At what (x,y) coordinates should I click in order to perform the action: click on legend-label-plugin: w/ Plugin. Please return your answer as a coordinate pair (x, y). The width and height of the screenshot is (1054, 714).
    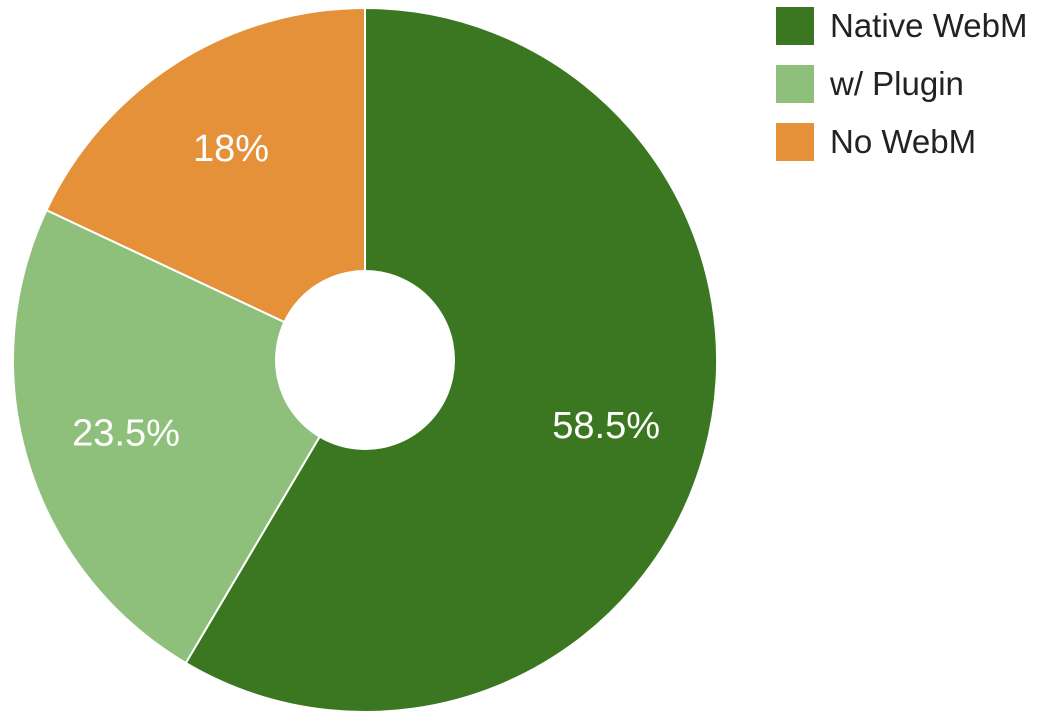
    Looking at the image, I should click on (897, 83).